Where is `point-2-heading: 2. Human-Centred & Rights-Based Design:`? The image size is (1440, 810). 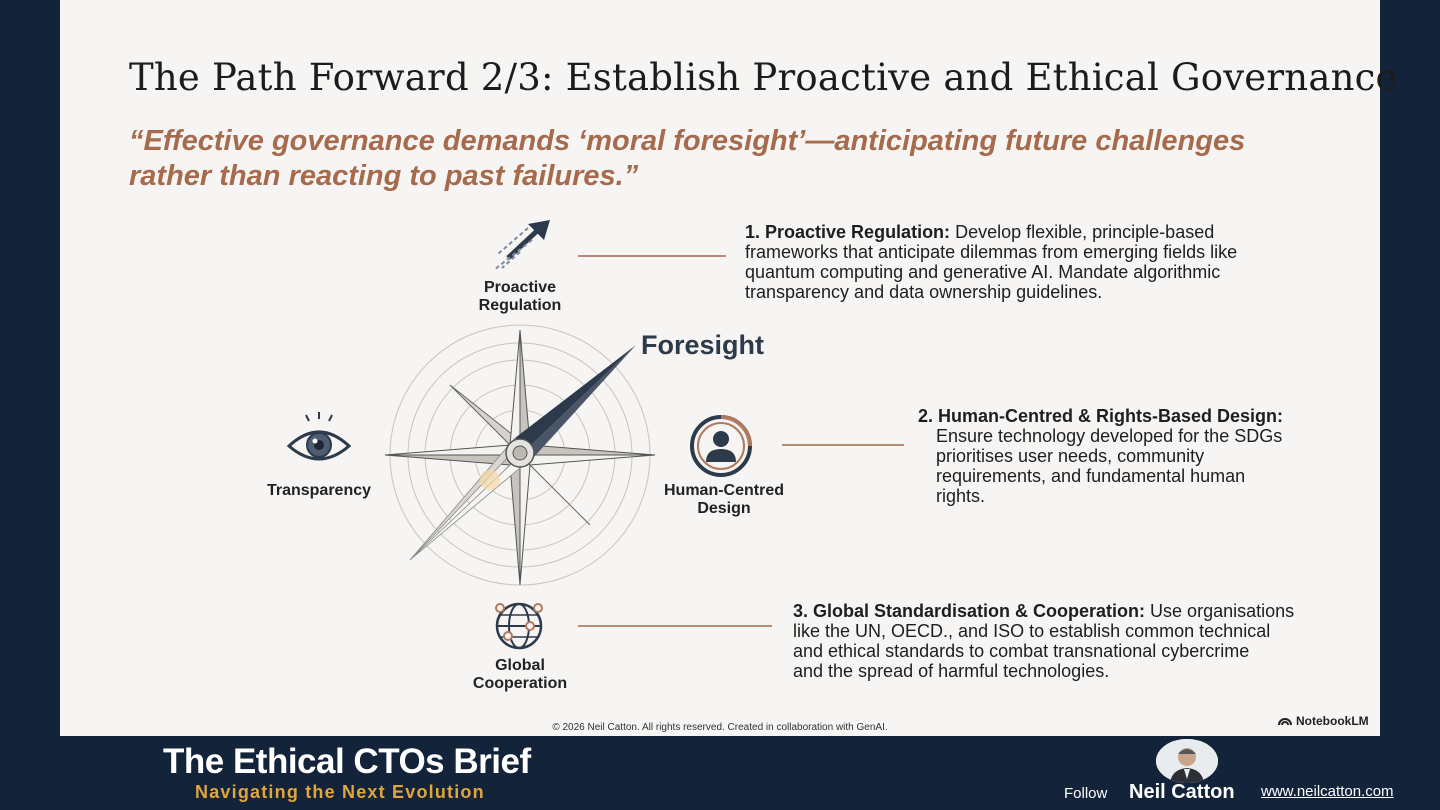
point-2-heading: 2. Human-Centred & Rights-Based Design: is located at coordinates (1101, 416).